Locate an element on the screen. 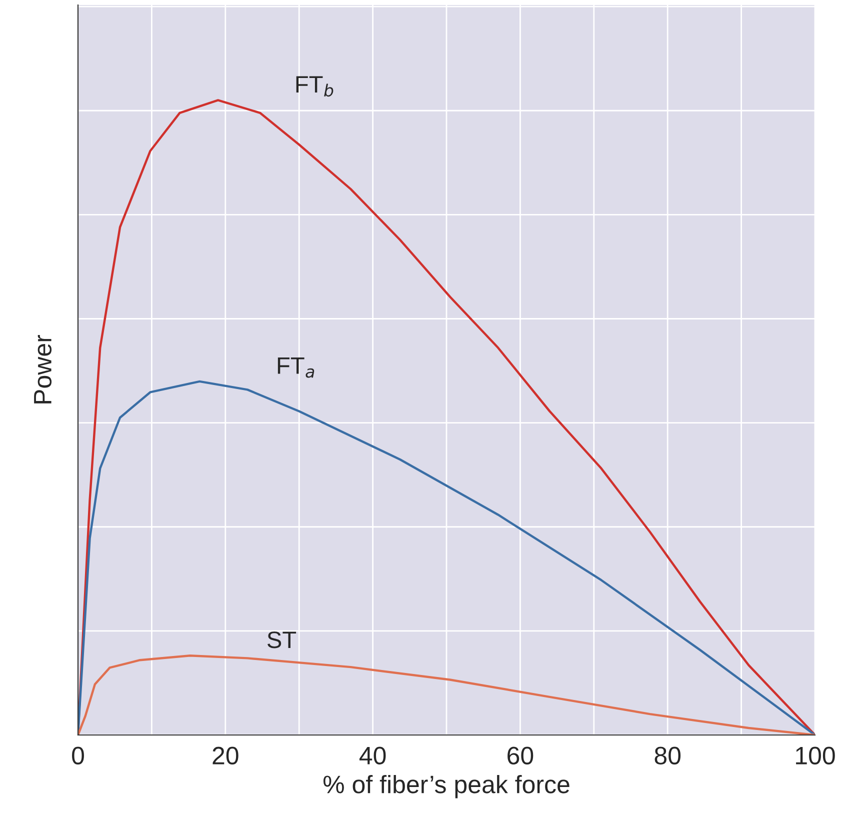 Image resolution: width=847 pixels, height=825 pixels. series-label: FT$_{a}$ is located at coordinates (296, 367).